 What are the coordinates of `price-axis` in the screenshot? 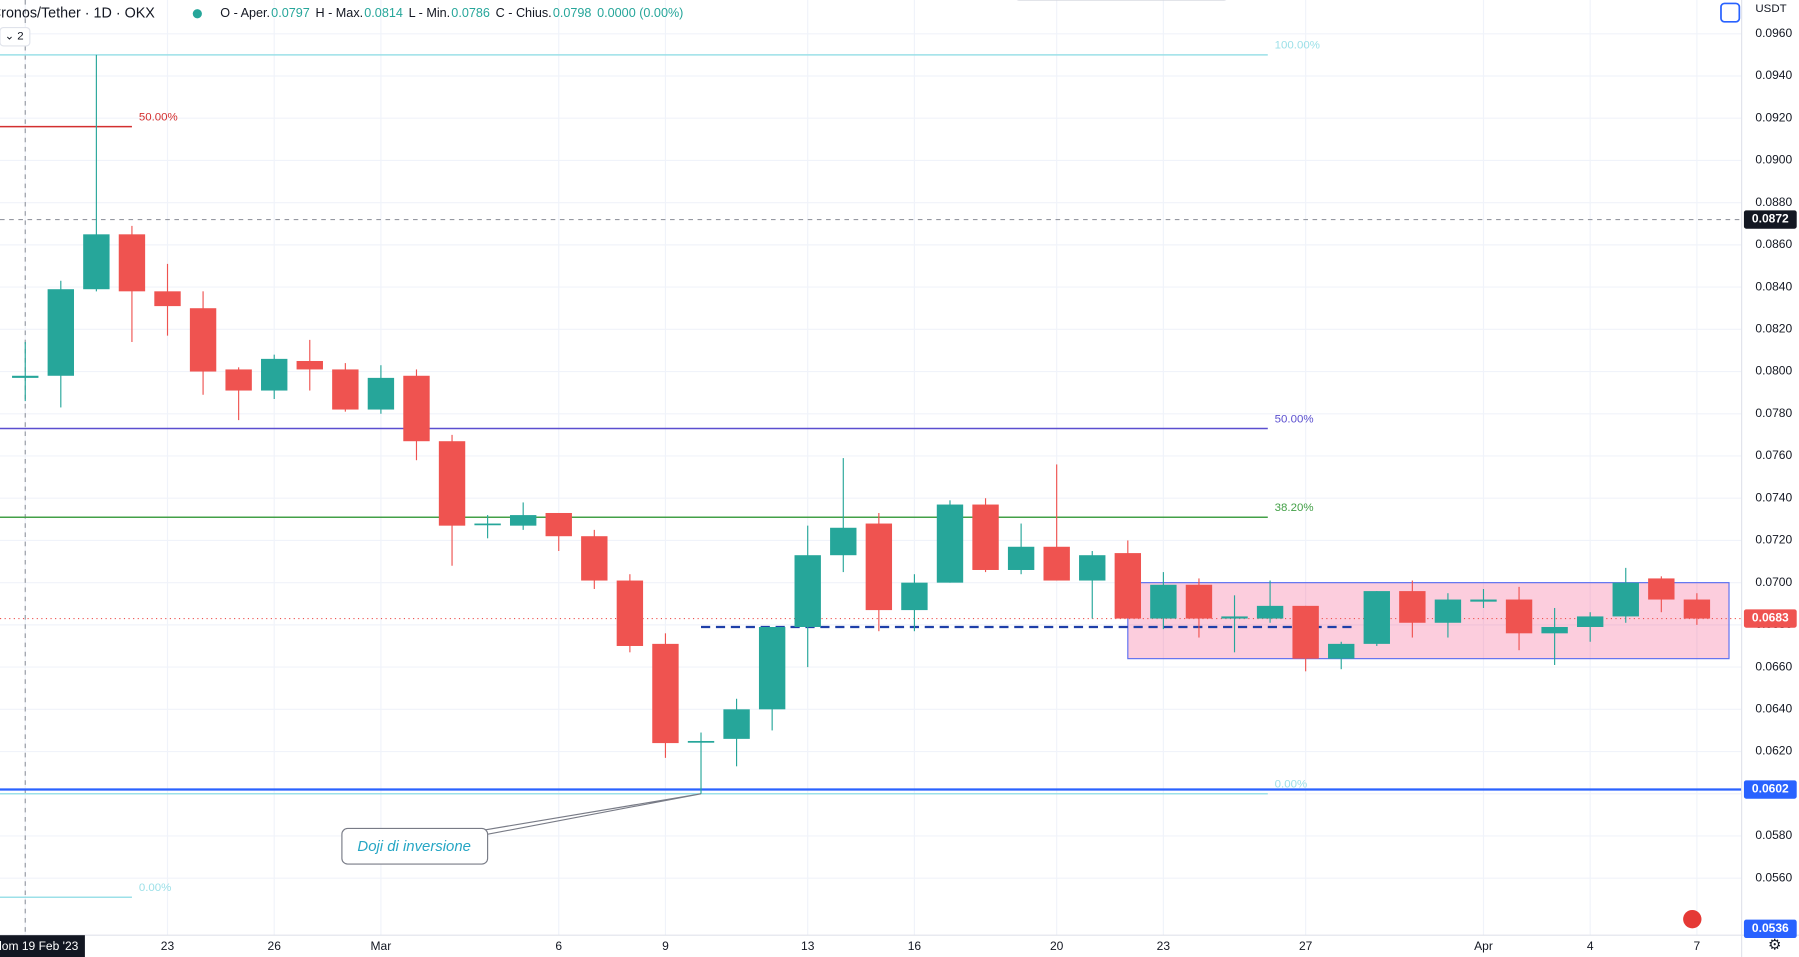 It's located at (1770, 478).